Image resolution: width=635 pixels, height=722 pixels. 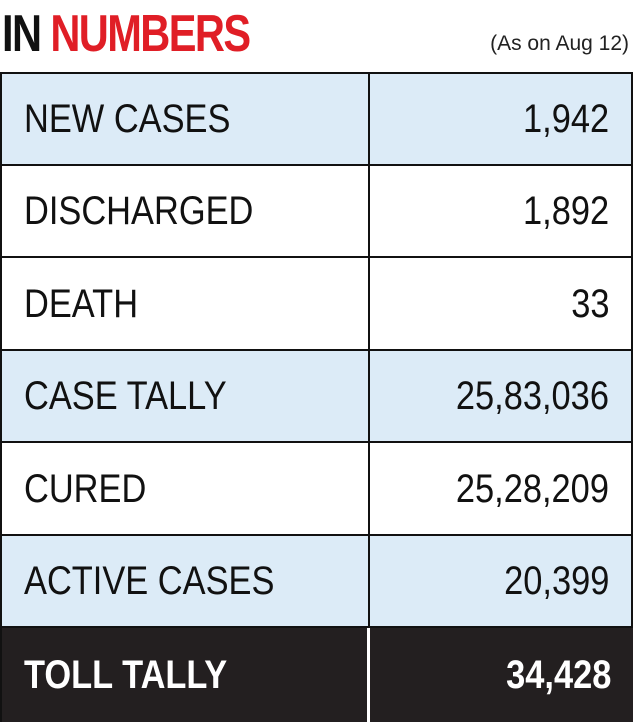 I want to click on row-label: TOLL TALLY, so click(x=126, y=675).